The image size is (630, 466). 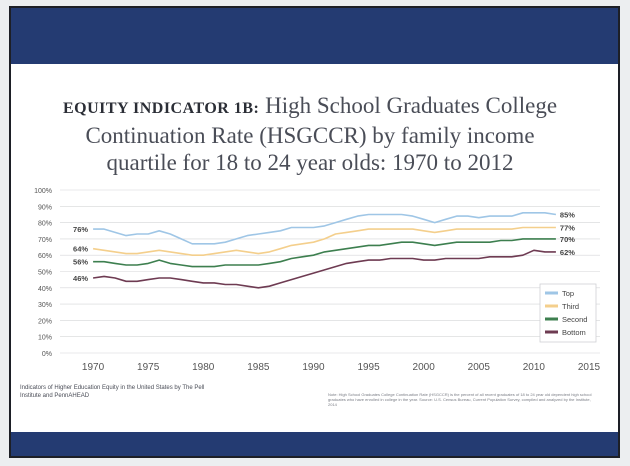 I want to click on start-label-second: 56%, so click(x=80, y=262).